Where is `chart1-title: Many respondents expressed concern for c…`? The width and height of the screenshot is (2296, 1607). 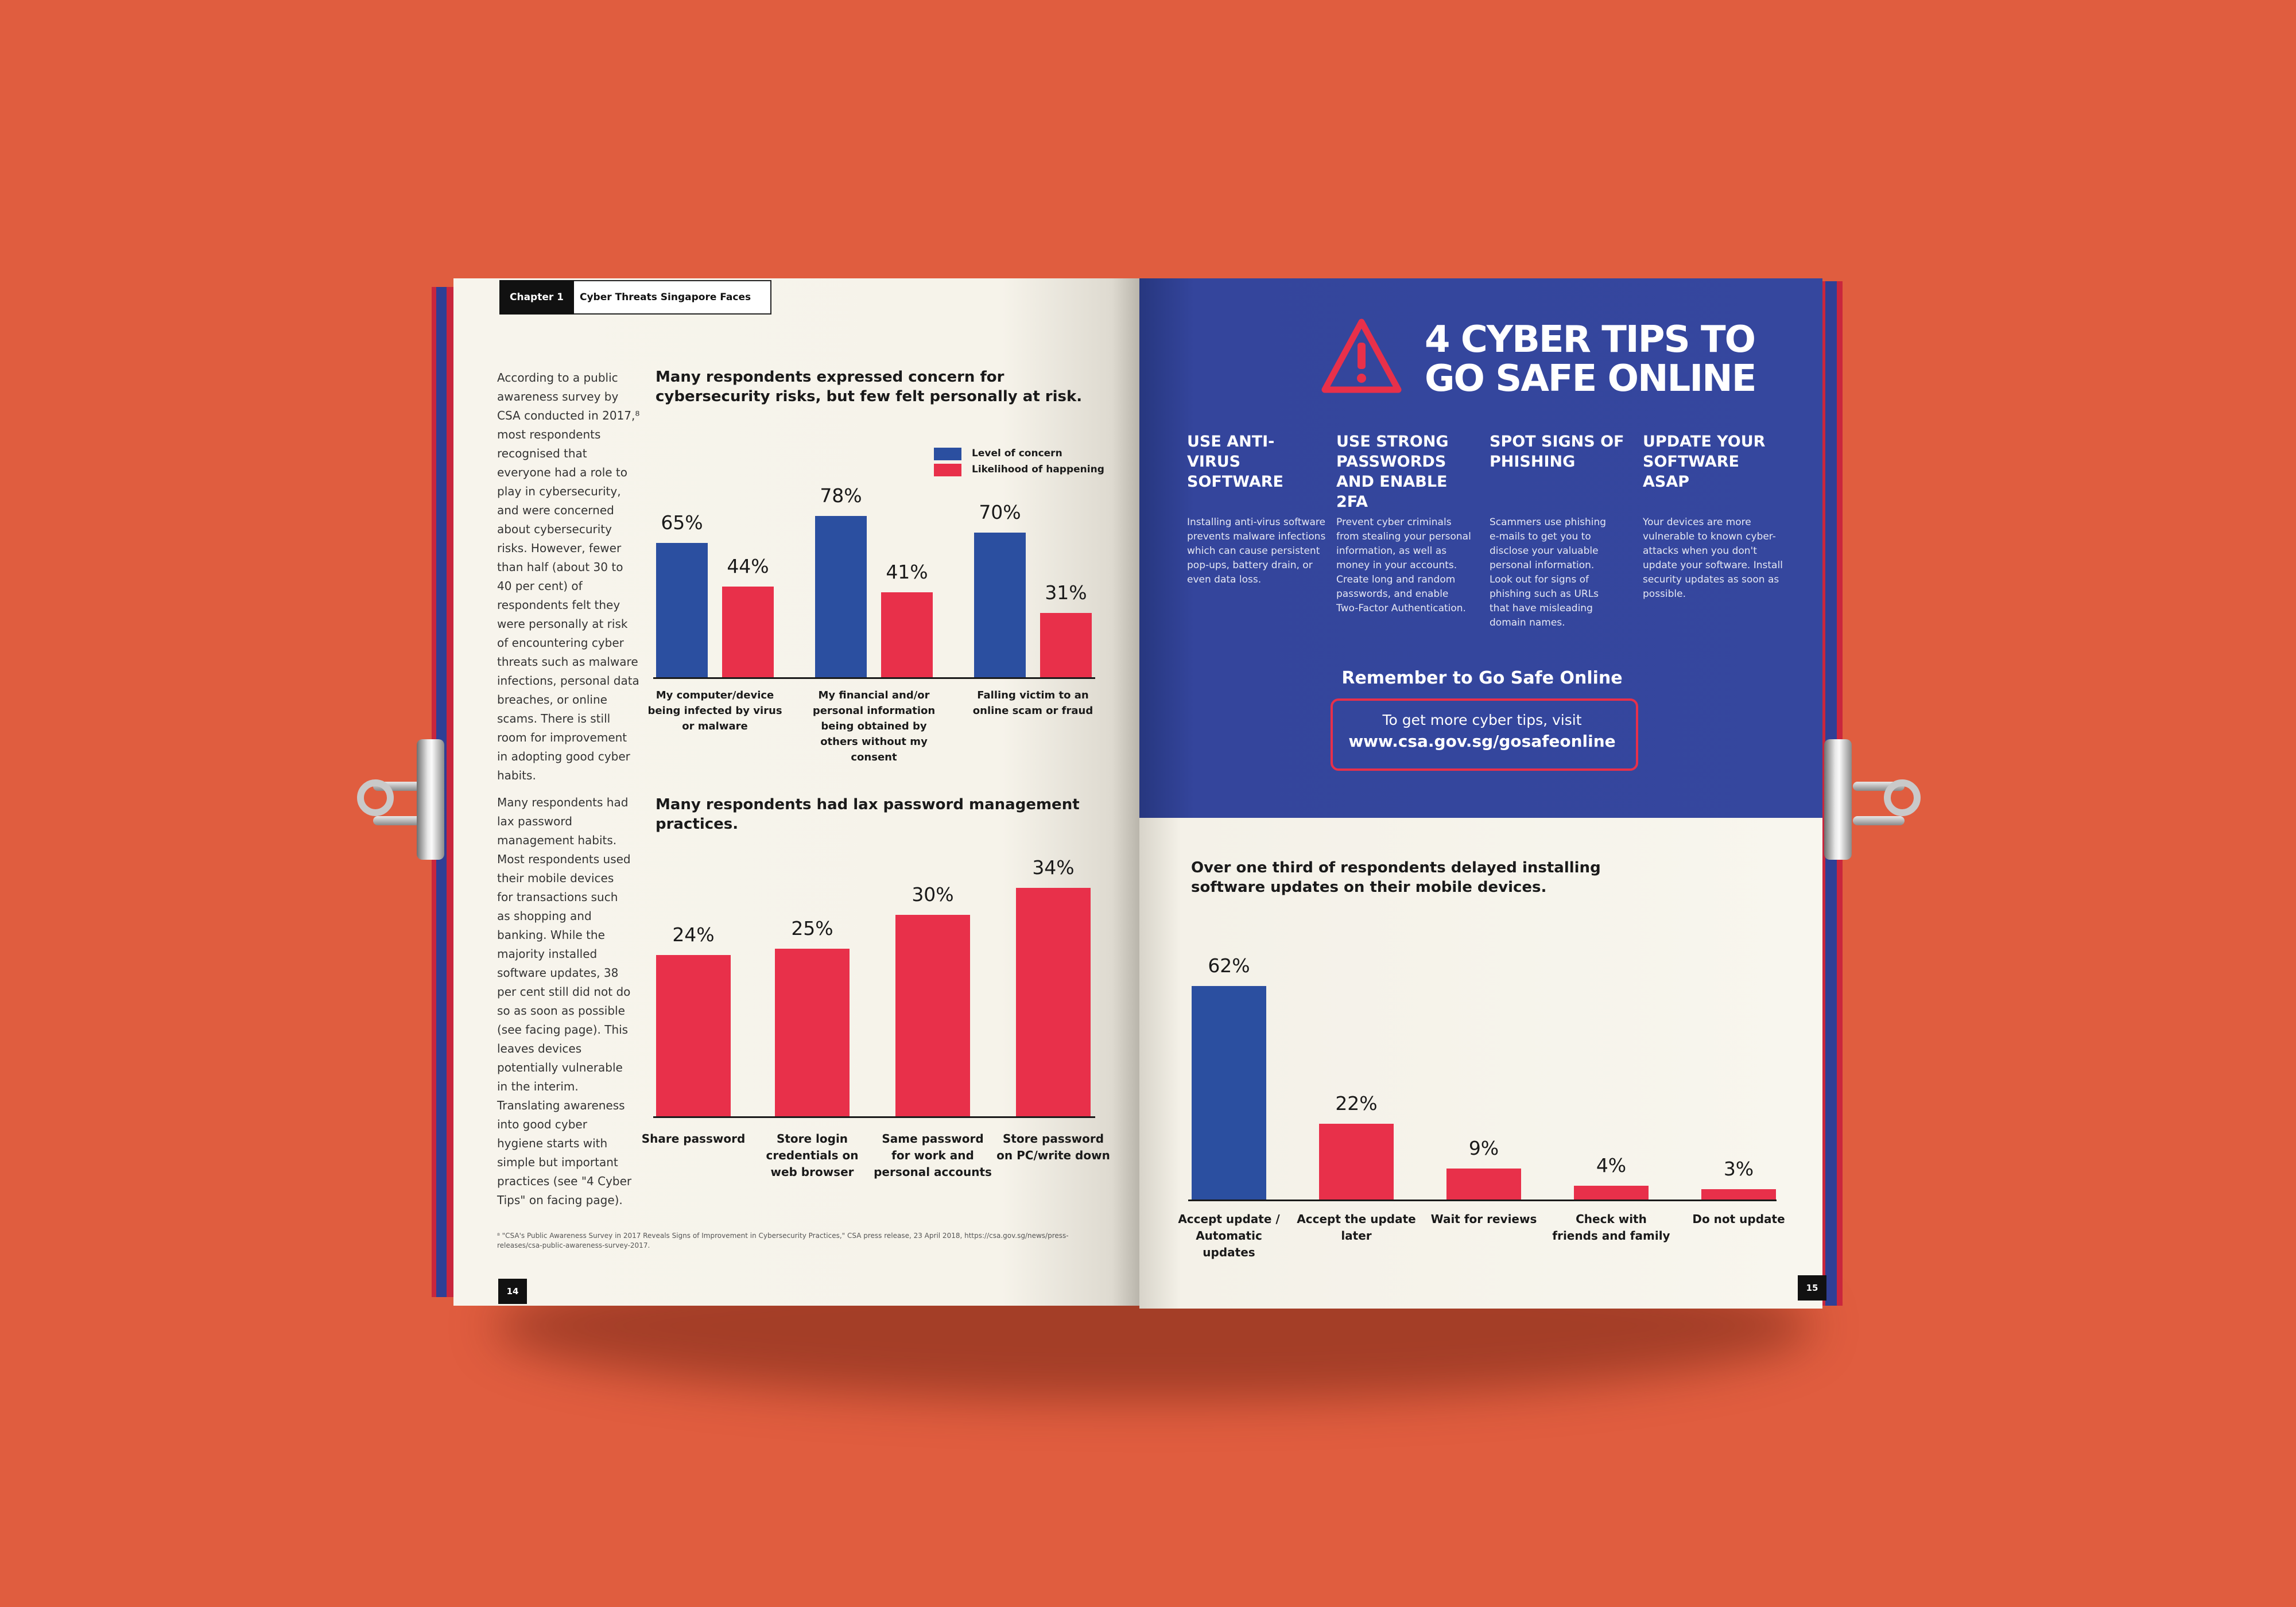
chart1-title: Many respondents expressed concern for c… is located at coordinates (869, 387).